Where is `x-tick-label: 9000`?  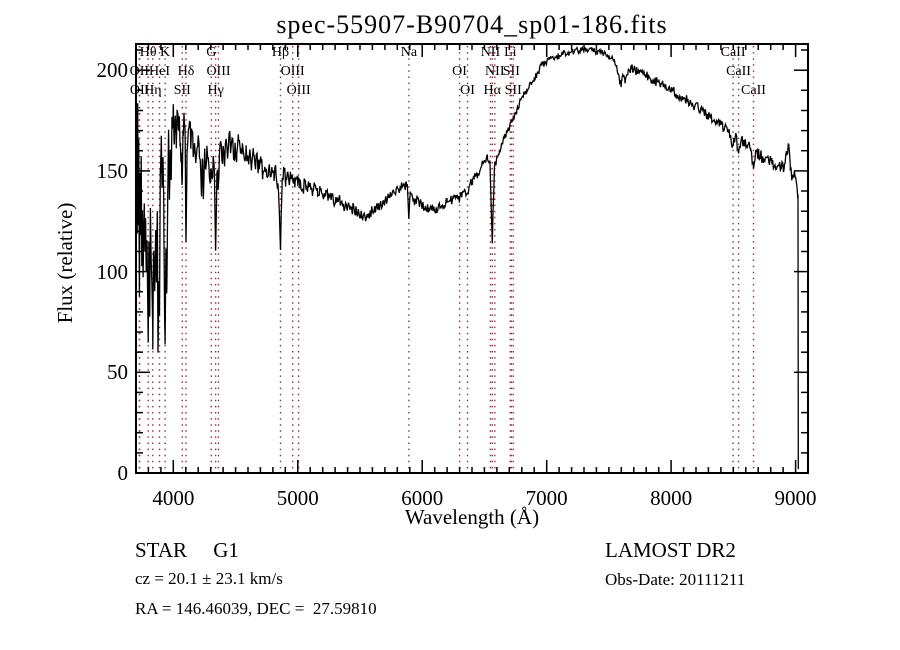 x-tick-label: 9000 is located at coordinates (795, 498).